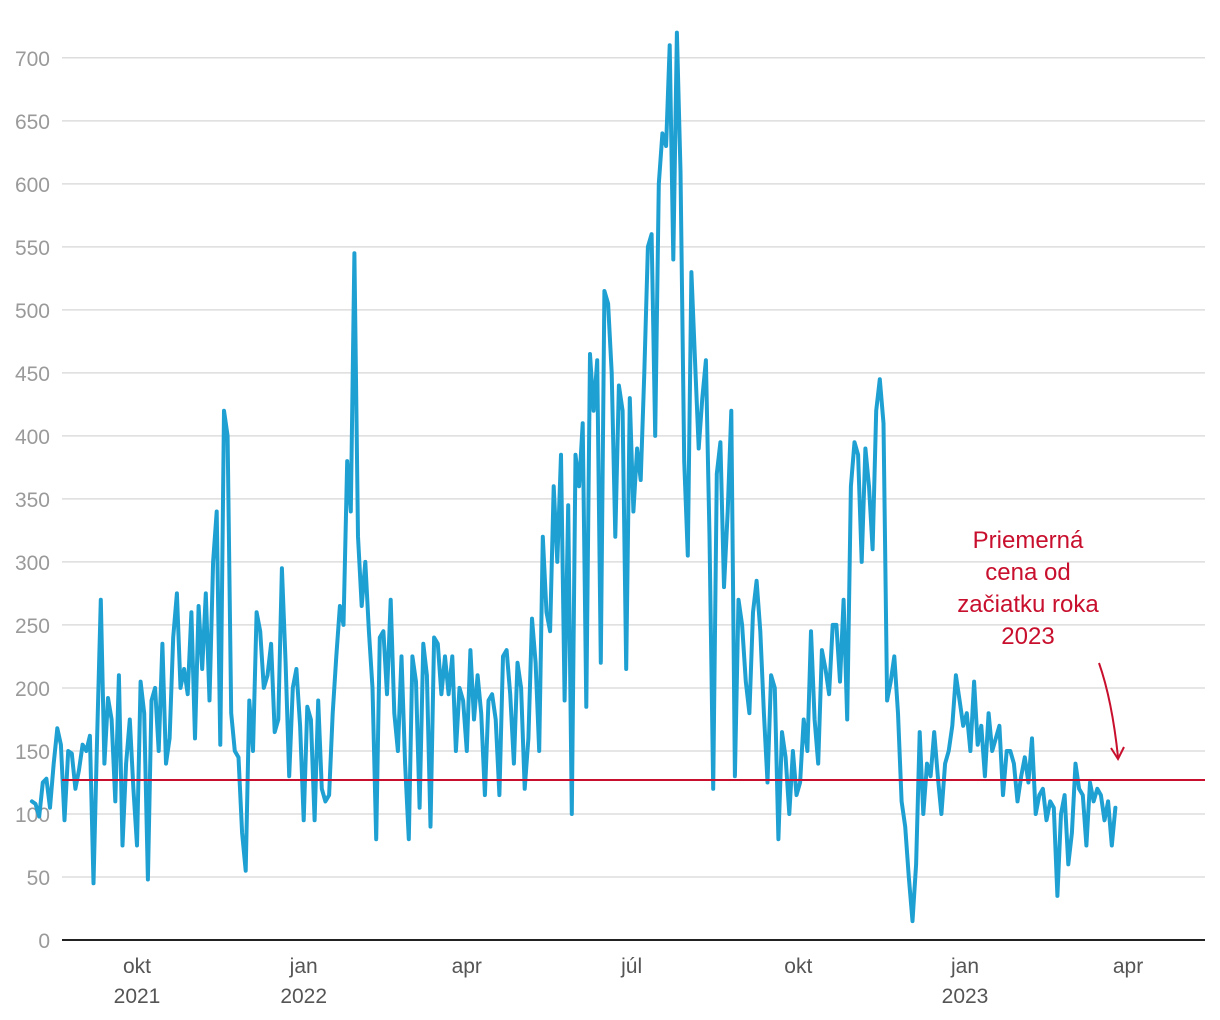 Image resolution: width=1220 pixels, height=1020 pixels. Describe the element at coordinates (32, 311) in the screenshot. I see `y-tick-label: 500` at that location.